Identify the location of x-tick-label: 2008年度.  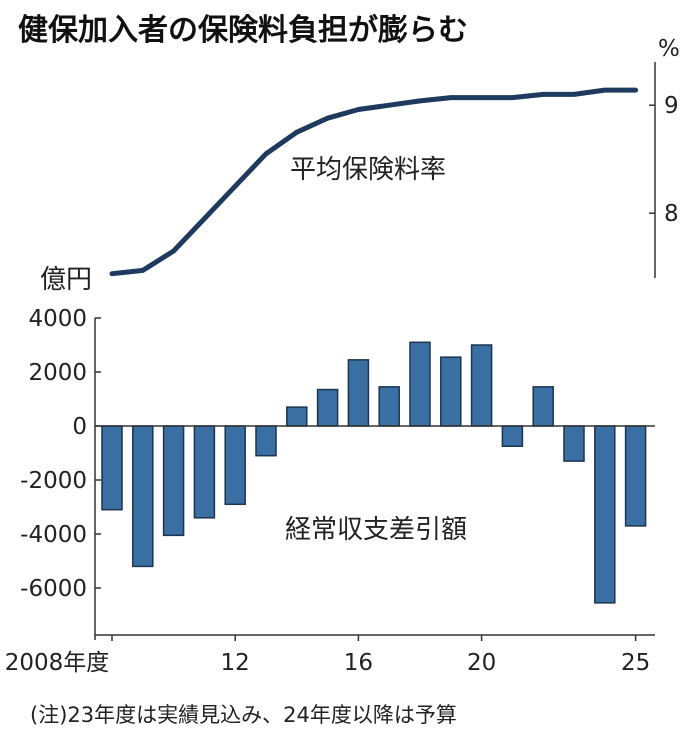
(57, 663).